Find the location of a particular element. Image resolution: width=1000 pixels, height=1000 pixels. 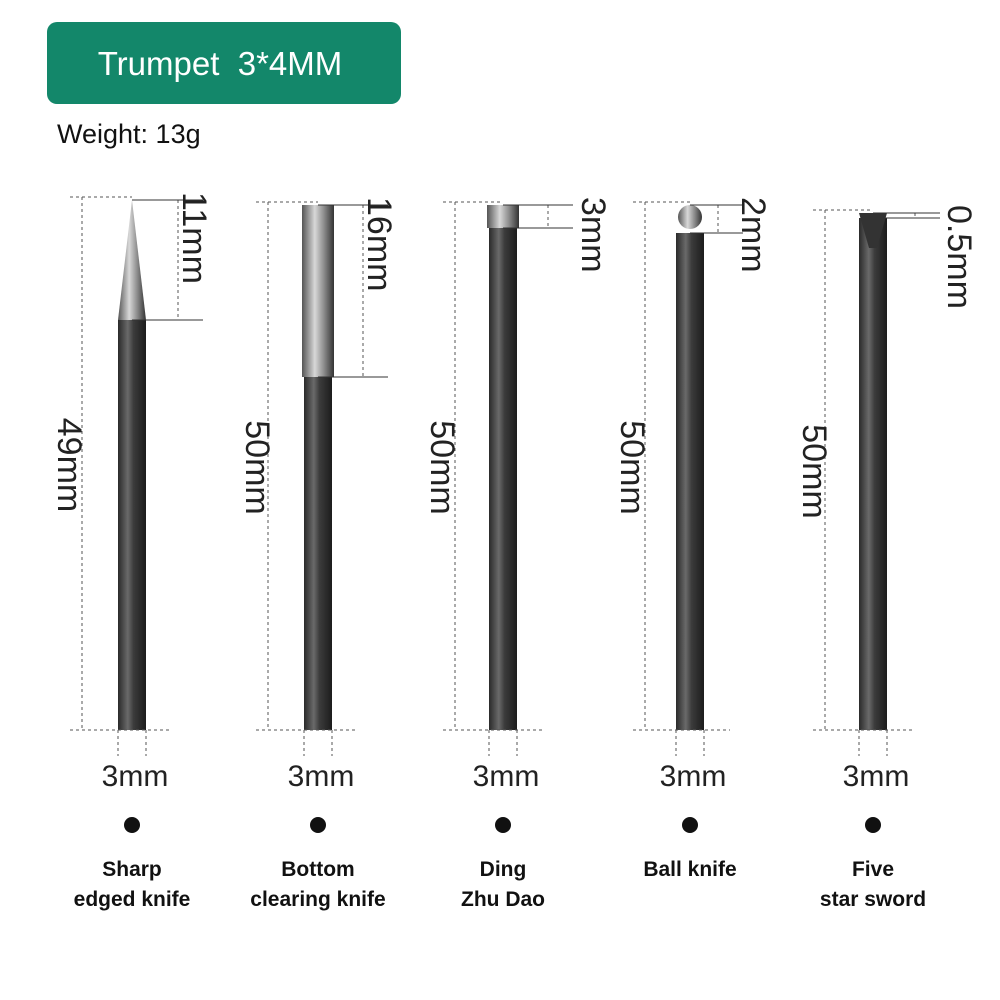

tip-label: 3mm is located at coordinates (593, 235).